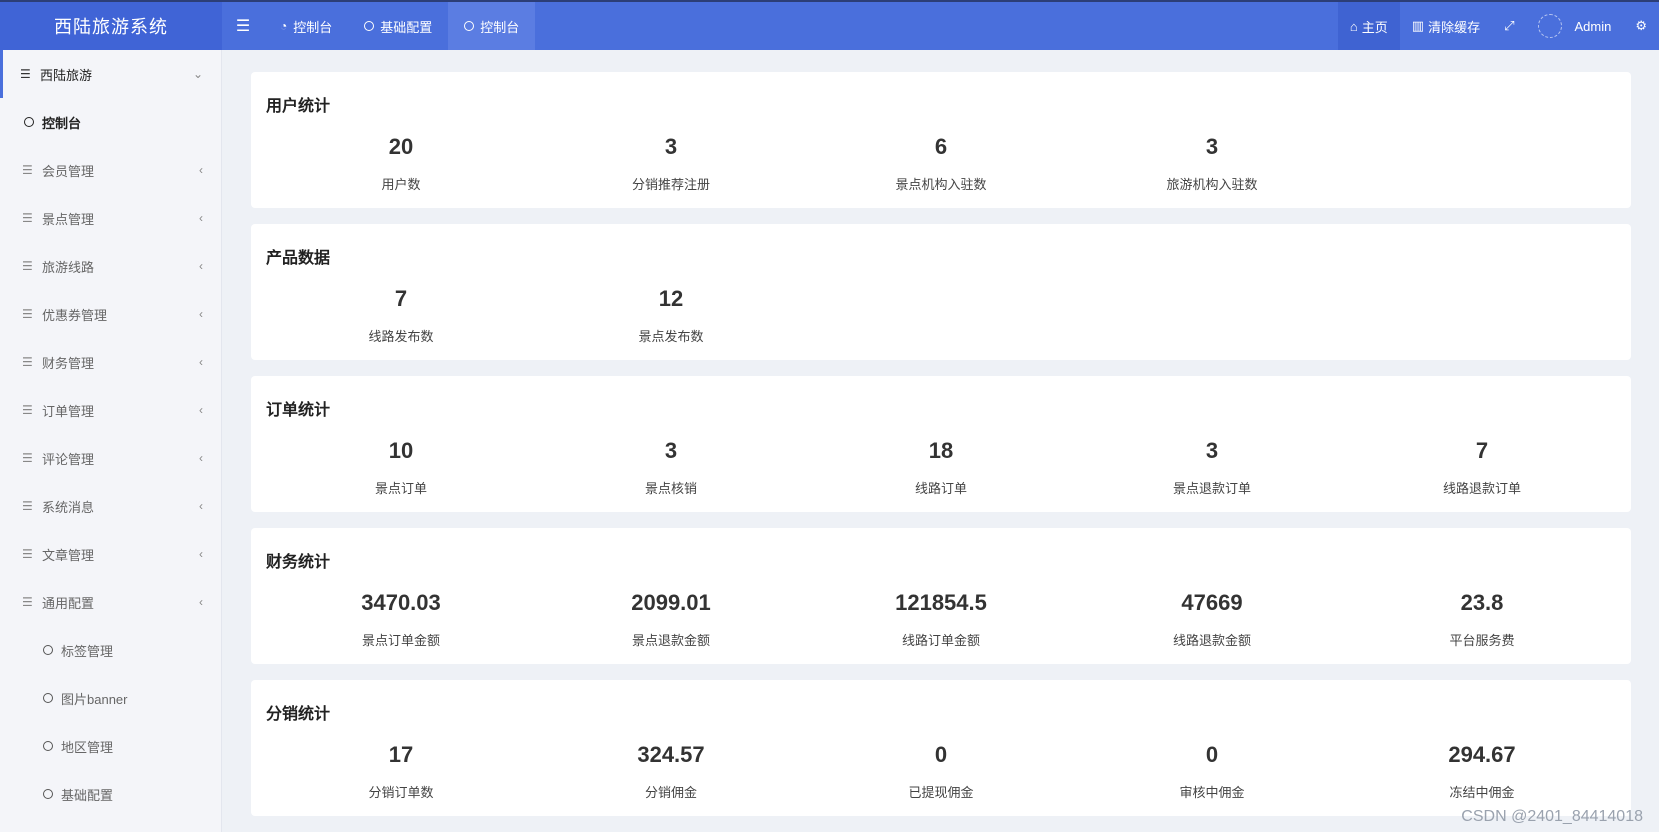  Describe the element at coordinates (400, 640) in the screenshot. I see `stat-label: 景点订单金额` at that location.